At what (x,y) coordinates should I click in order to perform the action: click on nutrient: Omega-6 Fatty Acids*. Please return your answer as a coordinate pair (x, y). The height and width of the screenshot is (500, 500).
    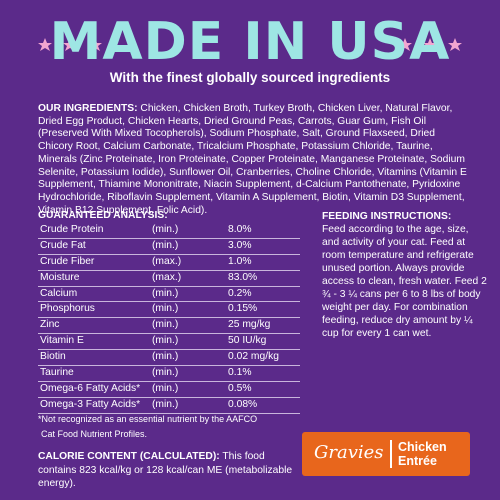
    Looking at the image, I should click on (90, 388).